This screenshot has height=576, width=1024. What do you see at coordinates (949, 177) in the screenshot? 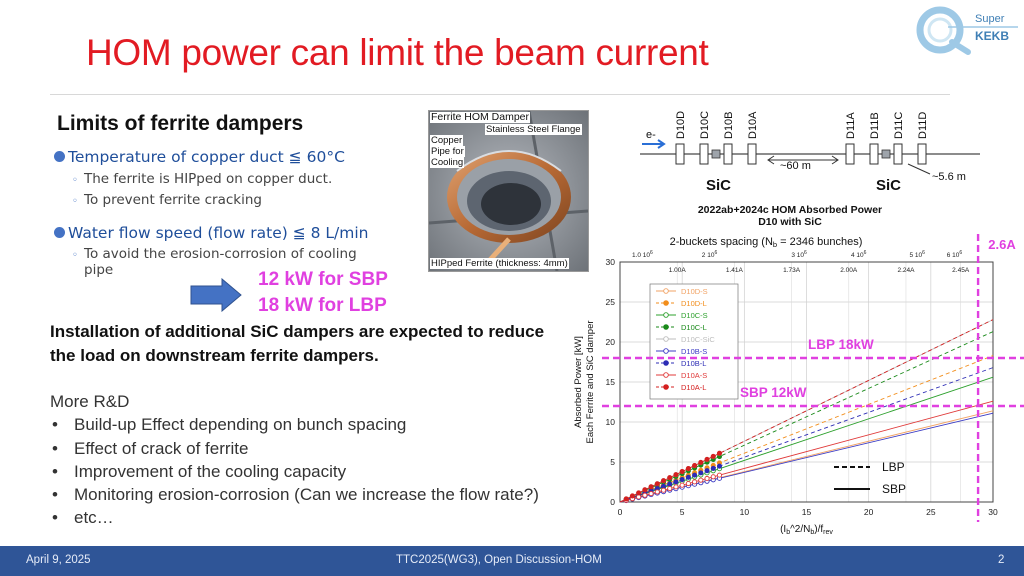
I see `distance-5m: ~5.6 m` at bounding box center [949, 177].